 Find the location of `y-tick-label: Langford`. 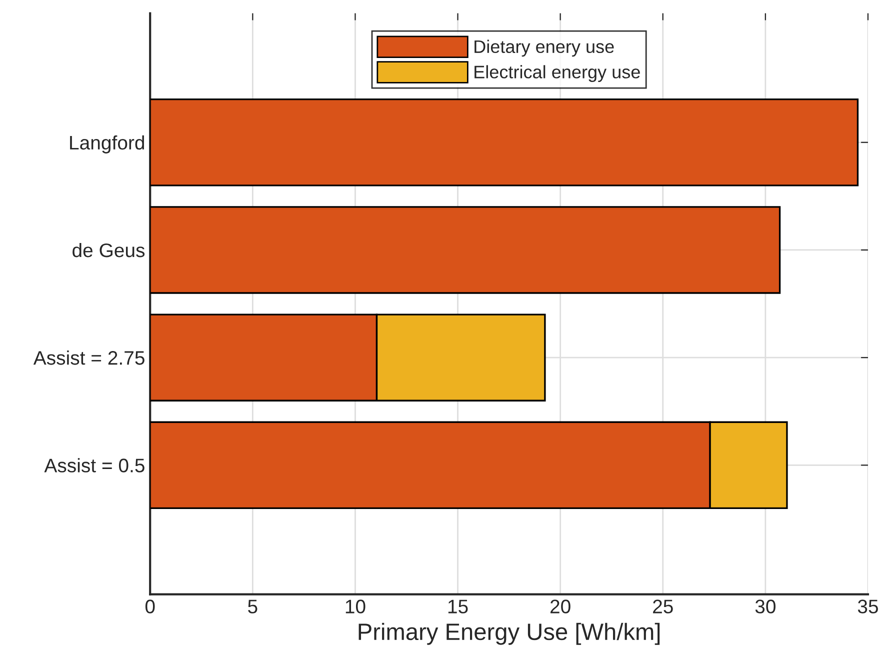

y-tick-label: Langford is located at coordinates (107, 144).